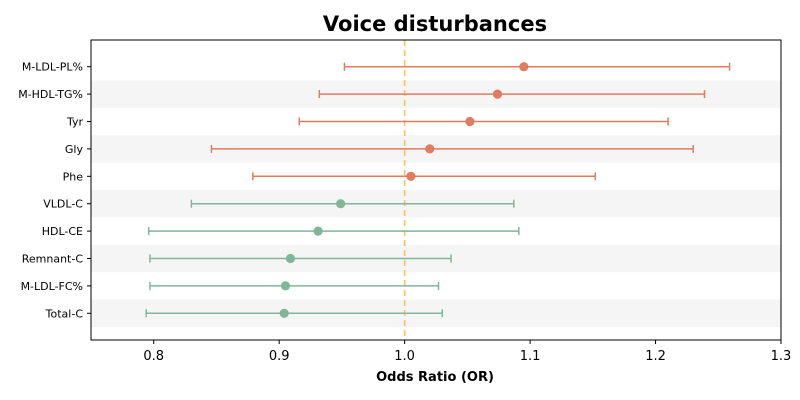 Image resolution: width=800 pixels, height=400 pixels. I want to click on row-m-ldl-pl-, so click(537, 67).